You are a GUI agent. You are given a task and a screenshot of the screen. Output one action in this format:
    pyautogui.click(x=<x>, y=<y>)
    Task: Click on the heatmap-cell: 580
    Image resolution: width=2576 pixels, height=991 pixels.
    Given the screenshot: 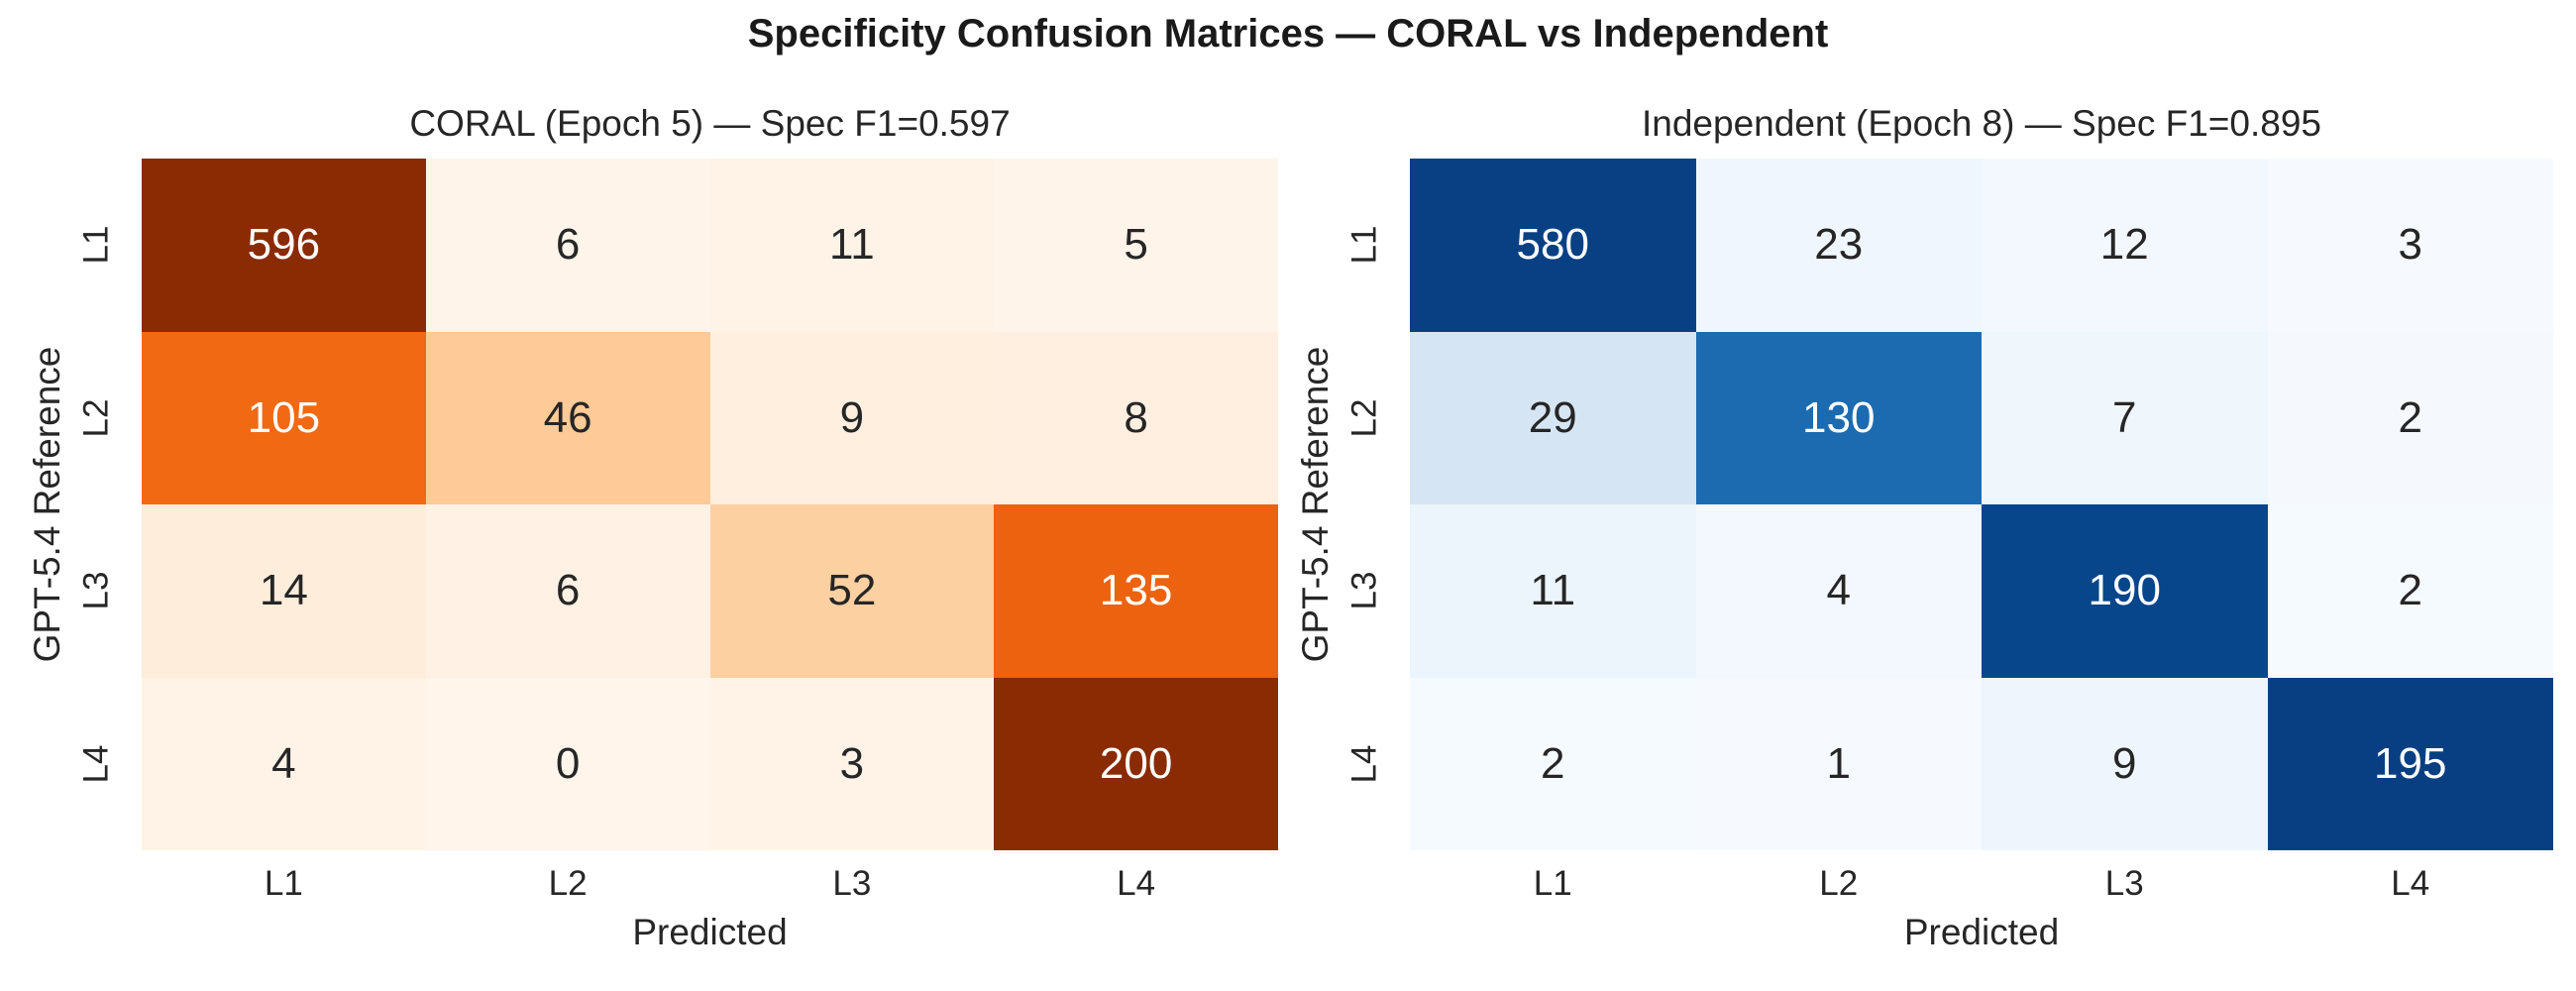 What is the action you would take?
    pyautogui.click(x=1553, y=245)
    